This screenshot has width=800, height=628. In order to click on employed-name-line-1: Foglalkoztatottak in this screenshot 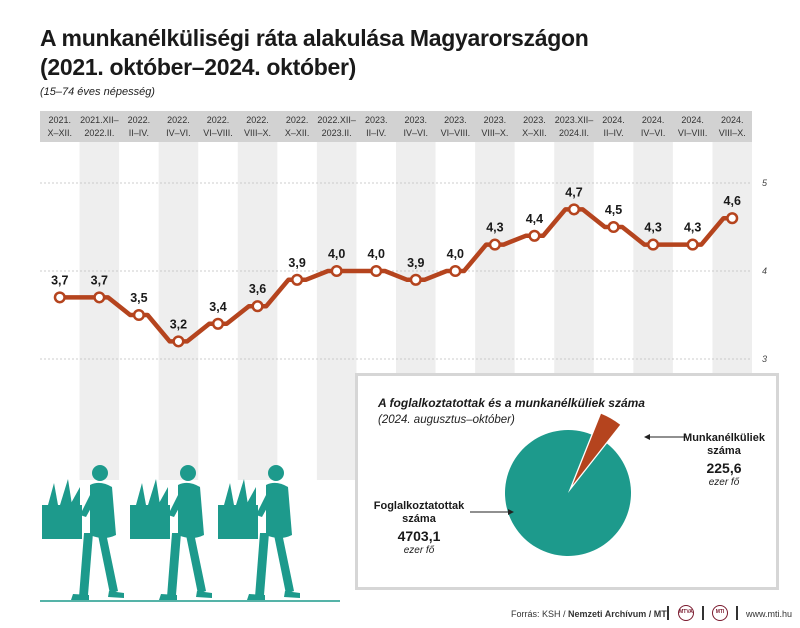, I will do `click(419, 506)`.